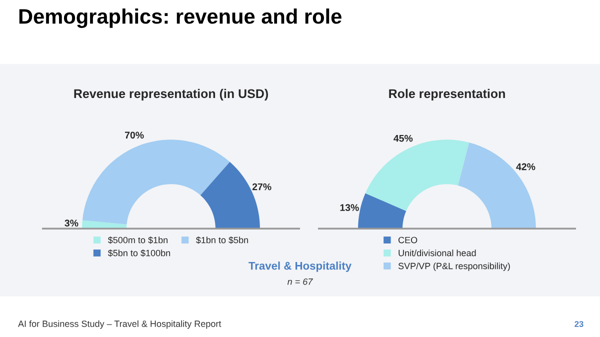  What do you see at coordinates (171, 94) in the screenshot?
I see `chart-title: Revenue representation (in USD)` at bounding box center [171, 94].